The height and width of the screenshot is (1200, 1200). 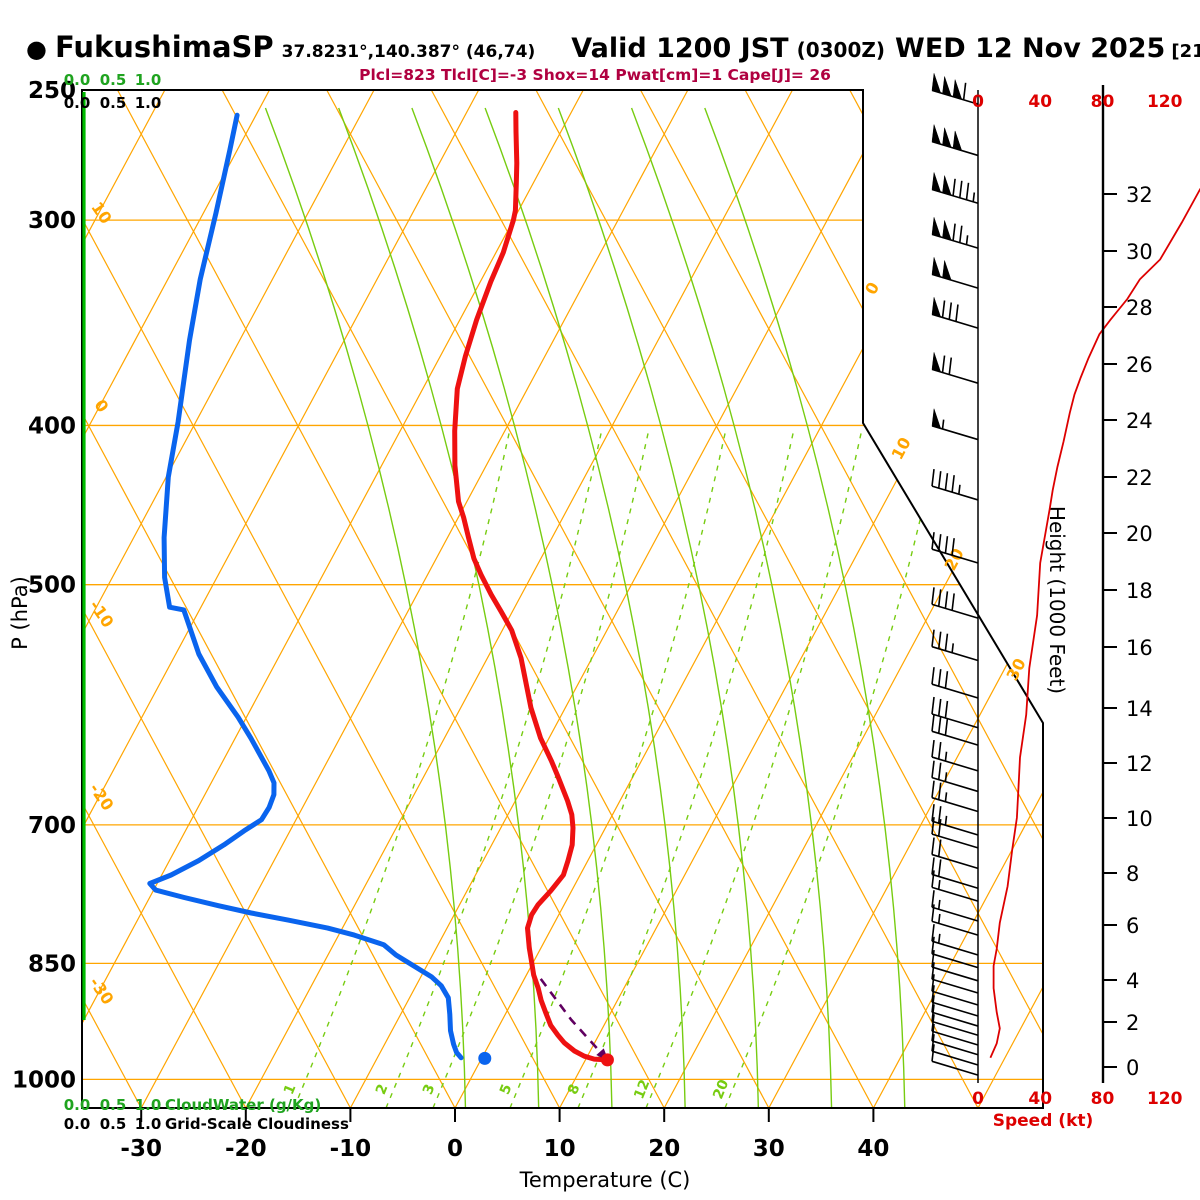 What do you see at coordinates (1165, 102) in the screenshot?
I see `speed-tick-label-top: 120` at bounding box center [1165, 102].